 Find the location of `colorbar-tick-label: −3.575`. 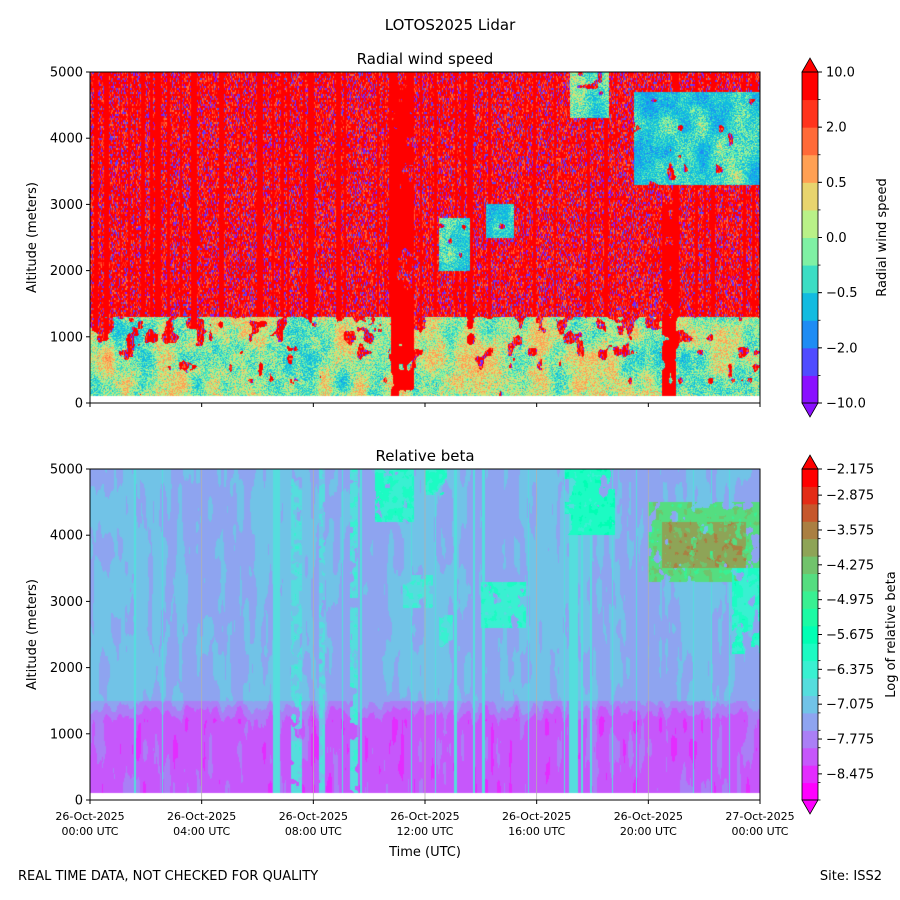

colorbar-tick-label: −3.575 is located at coordinates (850, 530).